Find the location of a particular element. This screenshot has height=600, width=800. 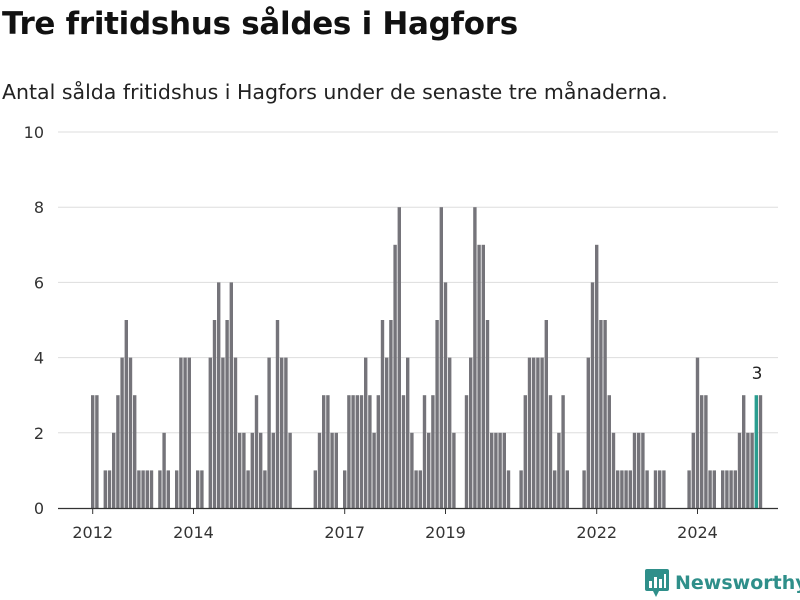

y-tick-label: 2 is located at coordinates (39, 433).